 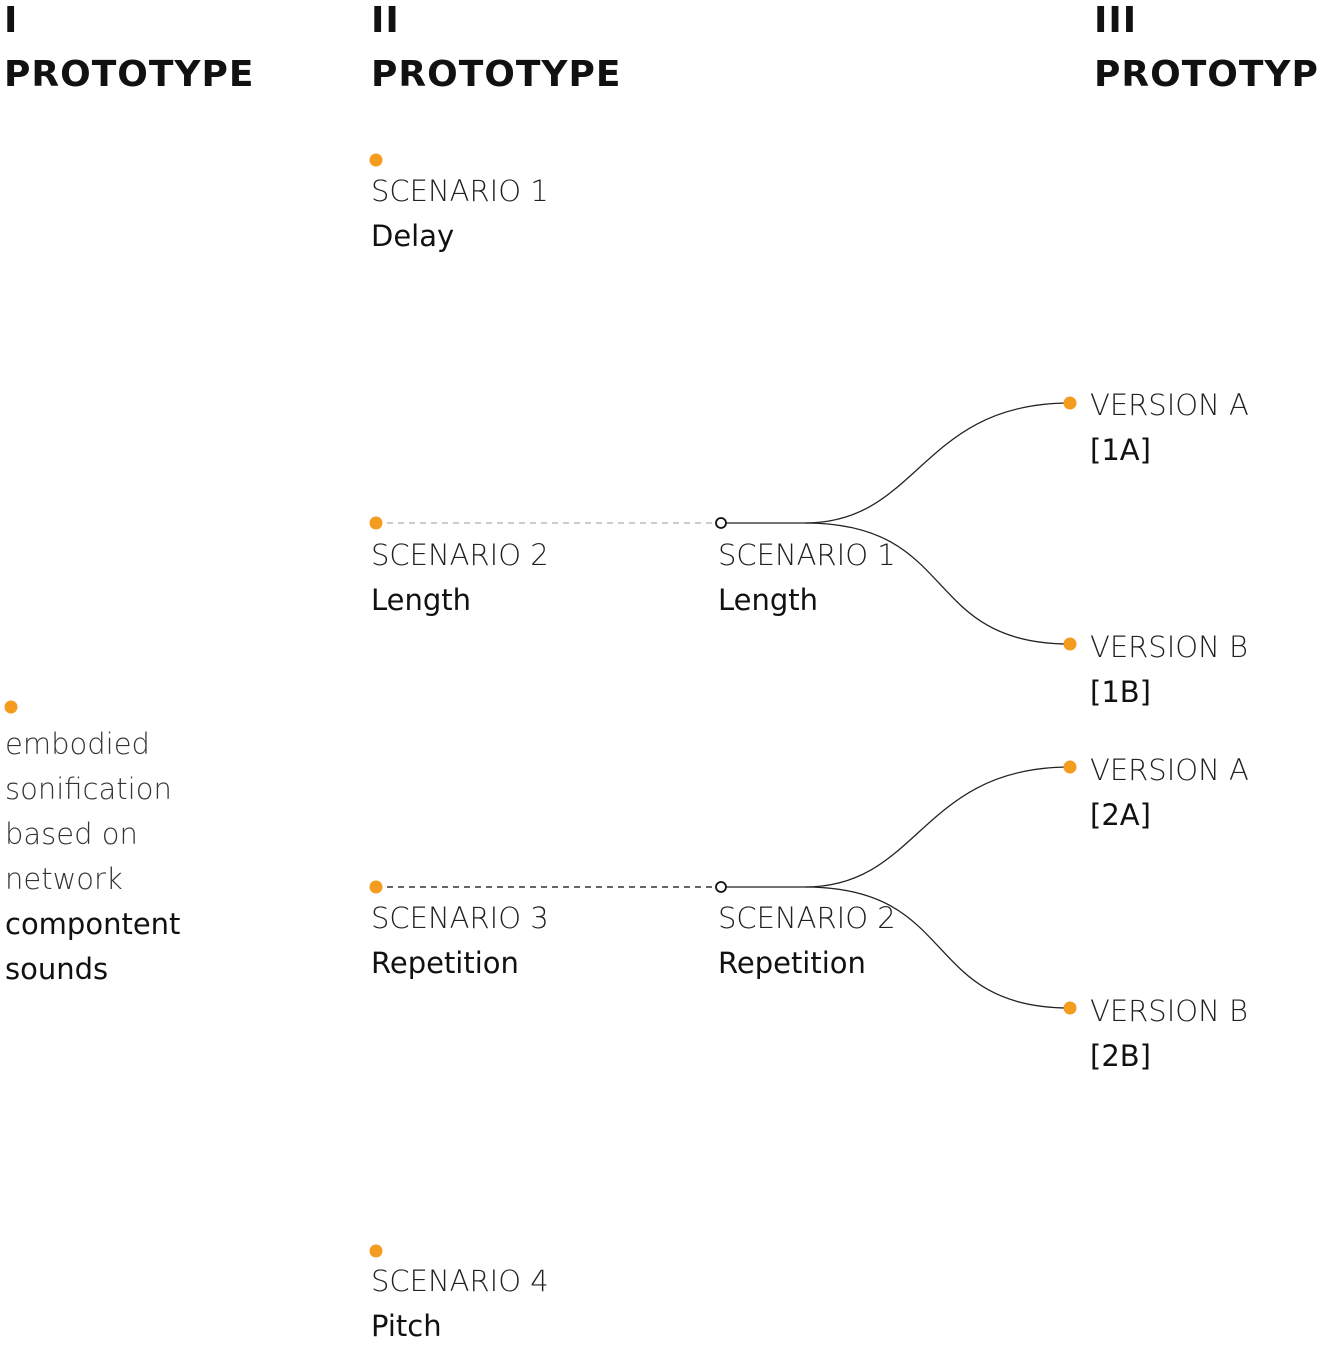 What do you see at coordinates (460, 1281) in the screenshot?
I see `scenario-label: SCENARIO 4` at bounding box center [460, 1281].